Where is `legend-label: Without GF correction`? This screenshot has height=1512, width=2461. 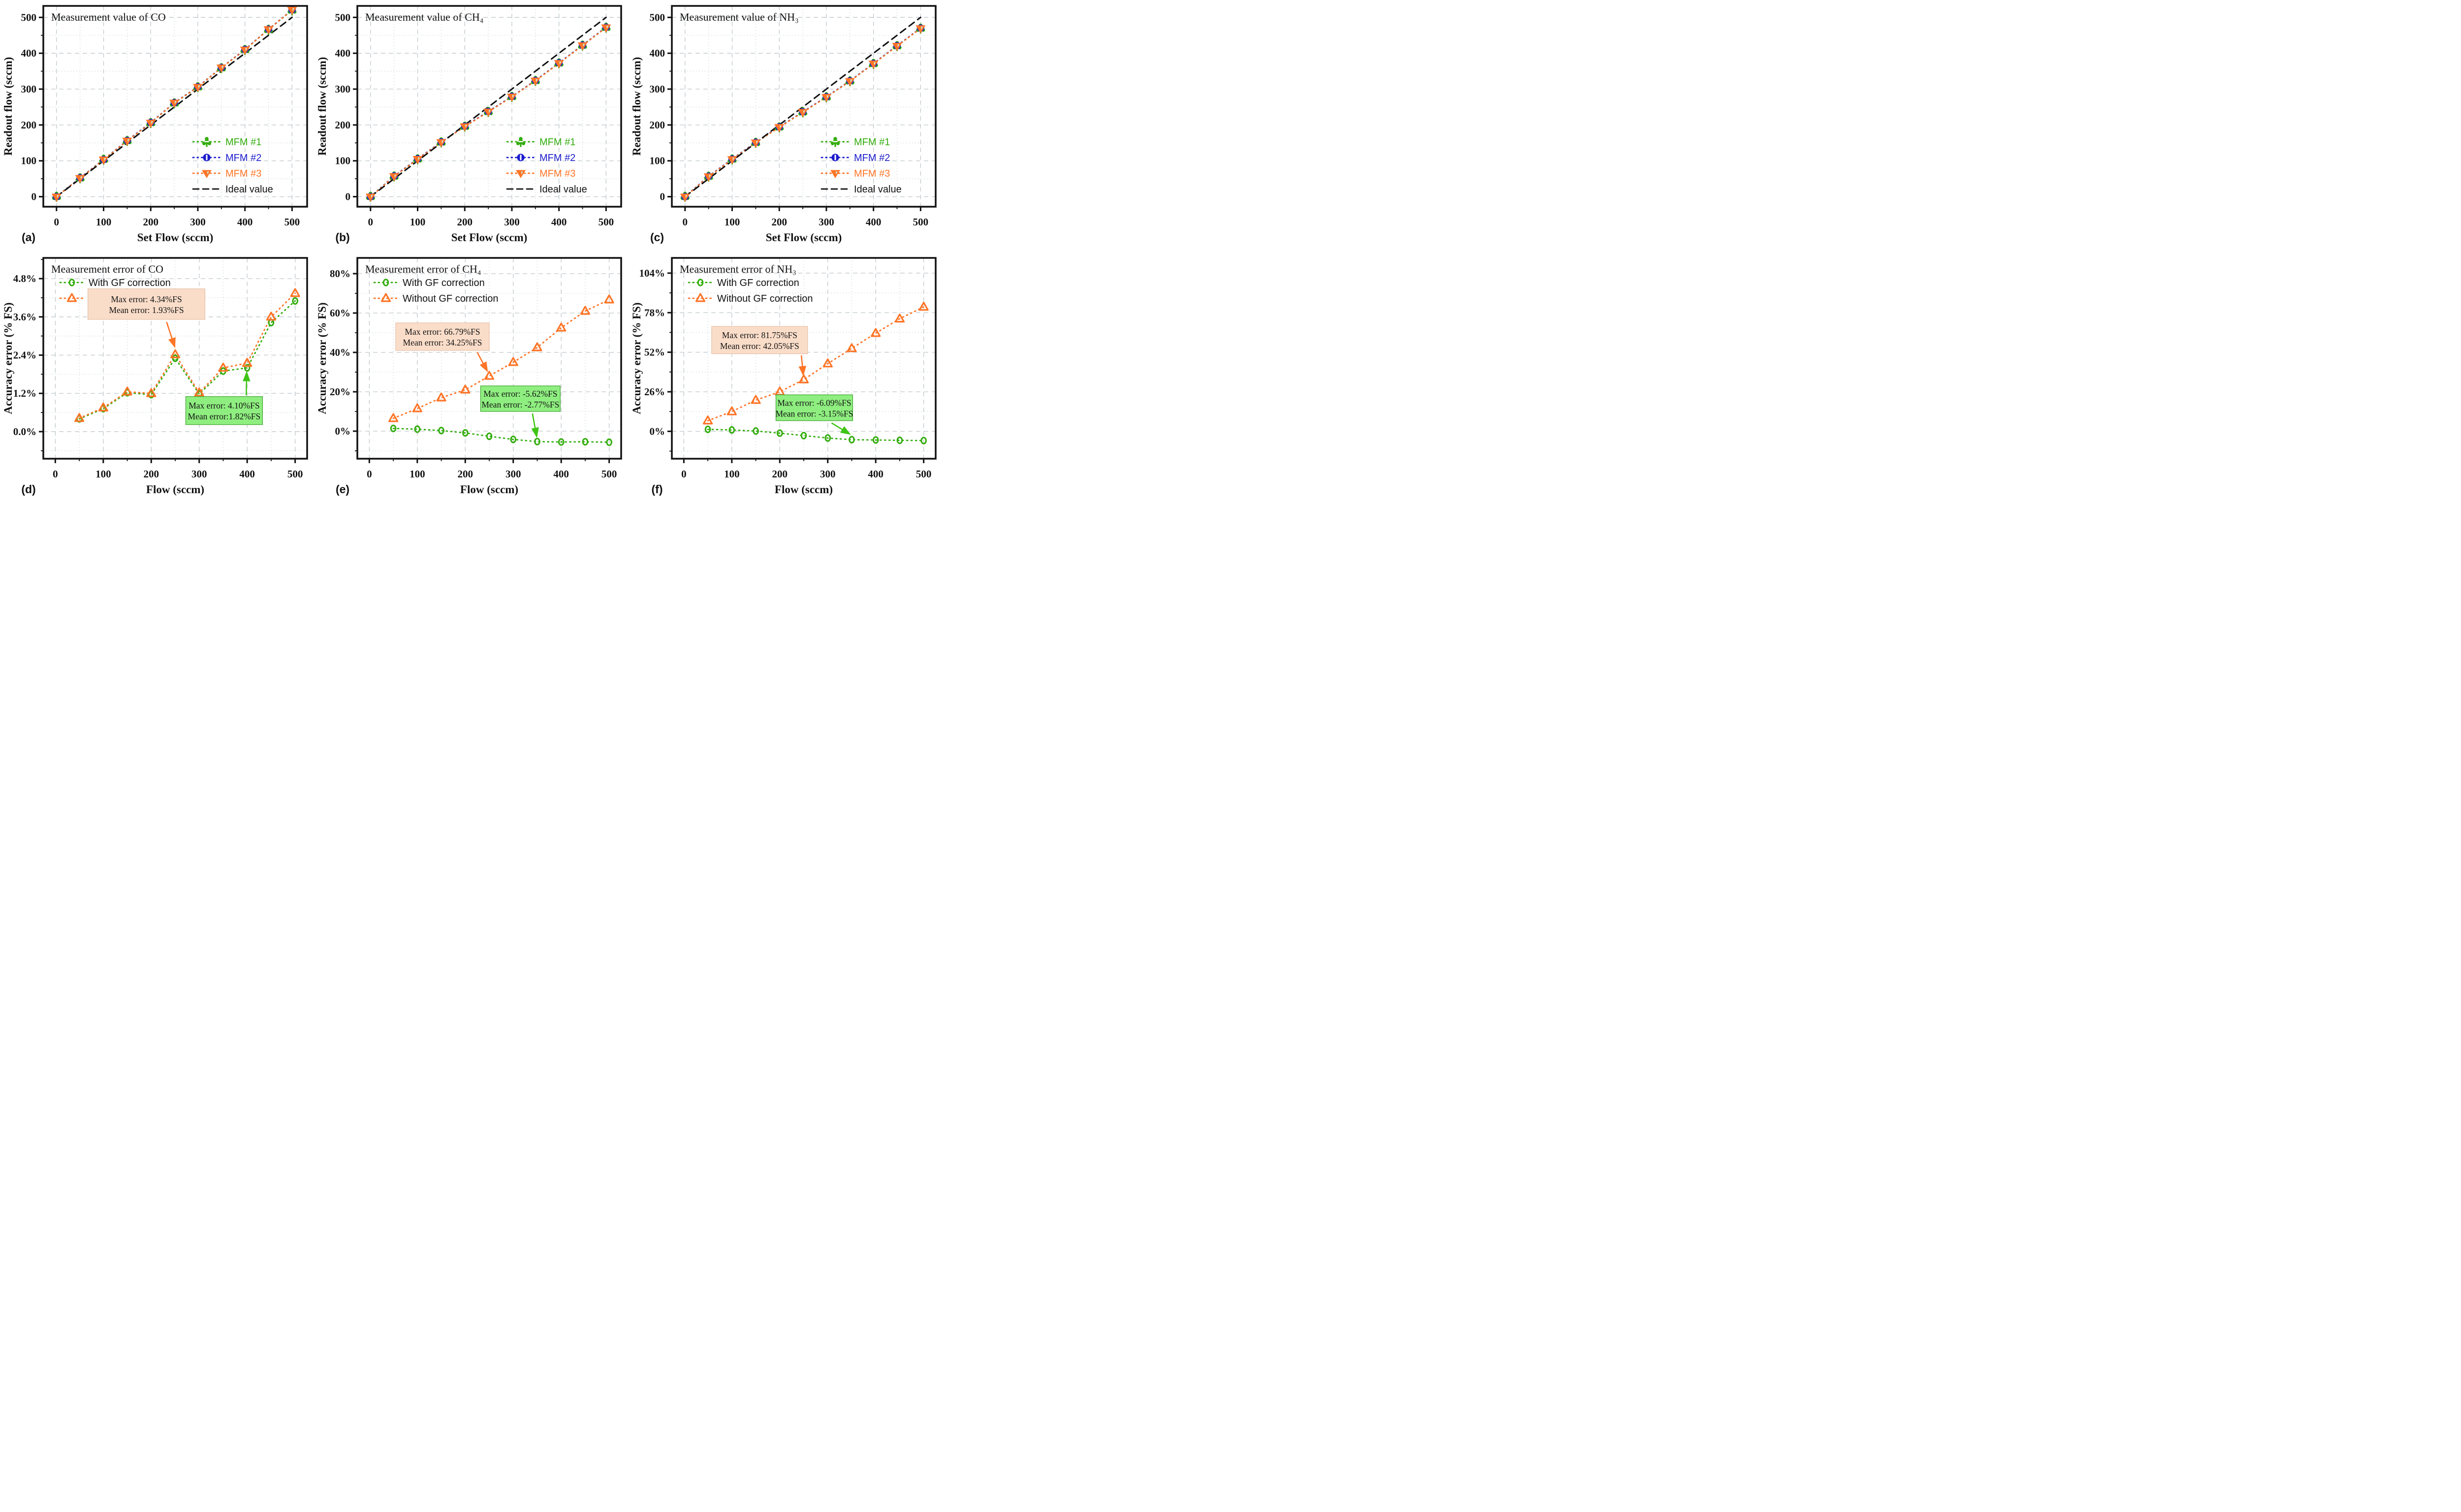 legend-label: Without GF correction is located at coordinates (765, 298).